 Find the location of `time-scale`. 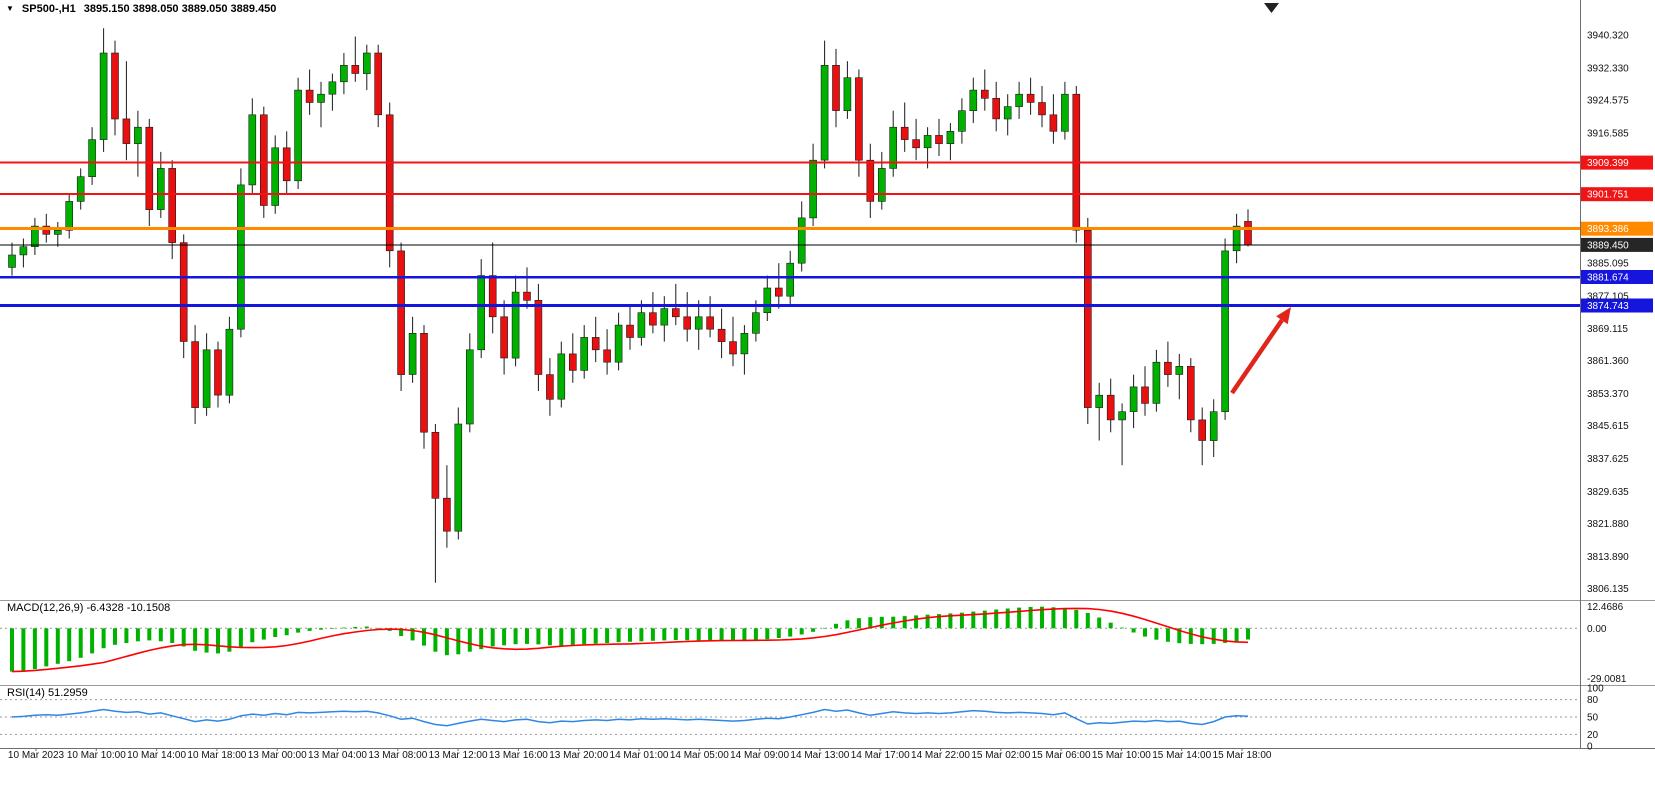

time-scale is located at coordinates (827, 775).